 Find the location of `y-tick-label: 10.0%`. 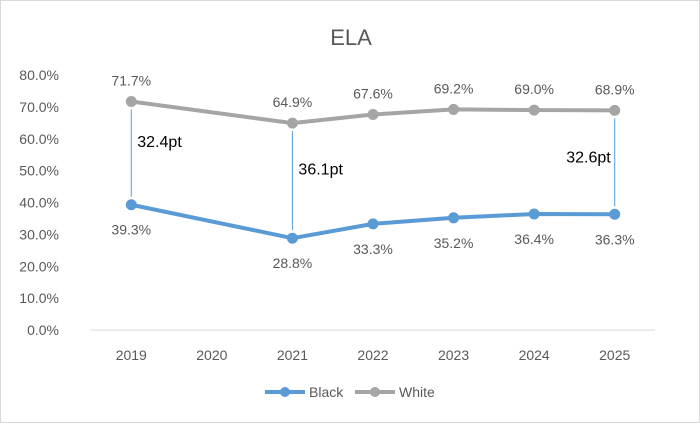

y-tick-label: 10.0% is located at coordinates (39, 298).